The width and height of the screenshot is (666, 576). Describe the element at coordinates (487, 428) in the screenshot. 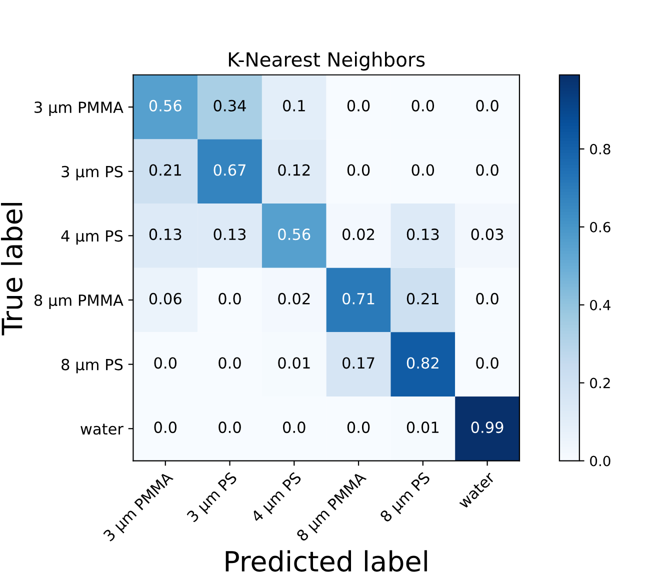

I see `data-label: 0.99` at that location.